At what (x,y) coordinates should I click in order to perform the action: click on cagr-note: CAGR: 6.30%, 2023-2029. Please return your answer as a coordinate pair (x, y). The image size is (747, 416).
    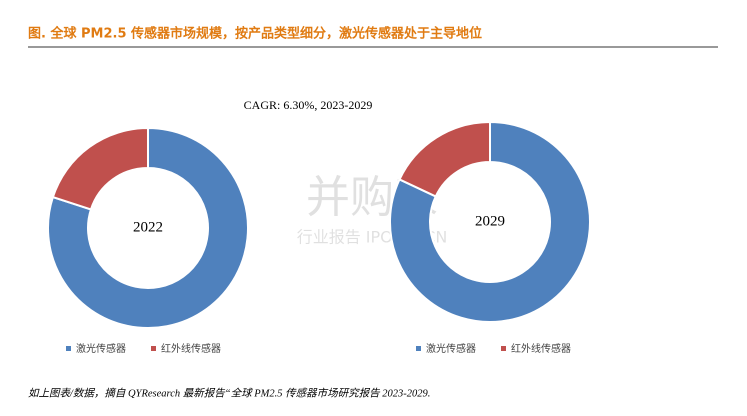
    Looking at the image, I should click on (308, 105).